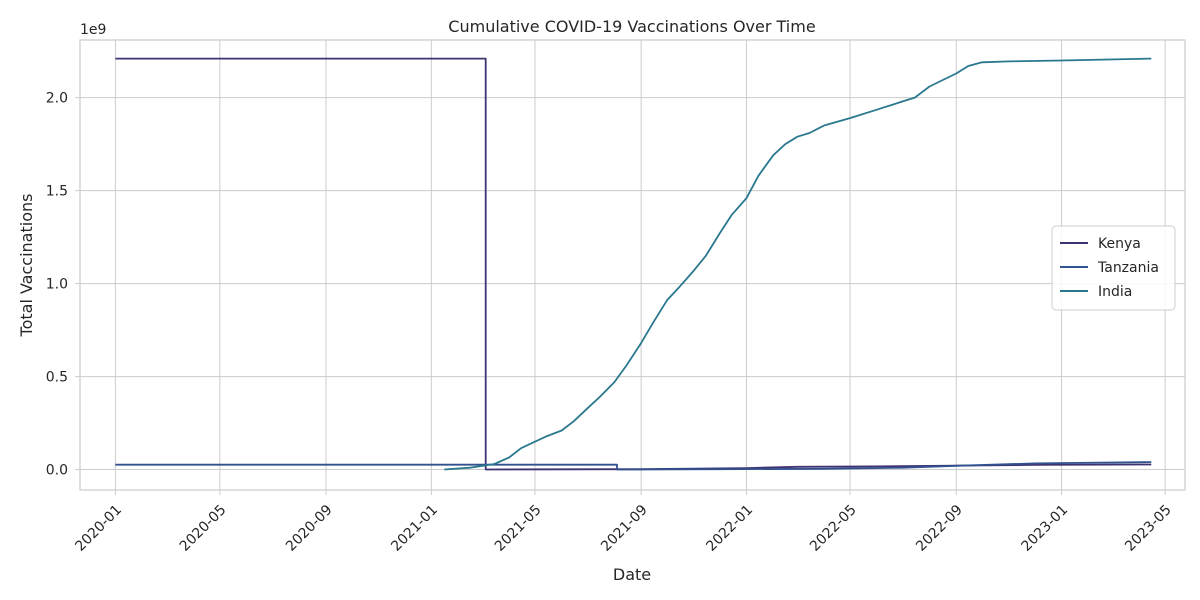  Describe the element at coordinates (632, 574) in the screenshot. I see `x-axis-title: Date` at that location.